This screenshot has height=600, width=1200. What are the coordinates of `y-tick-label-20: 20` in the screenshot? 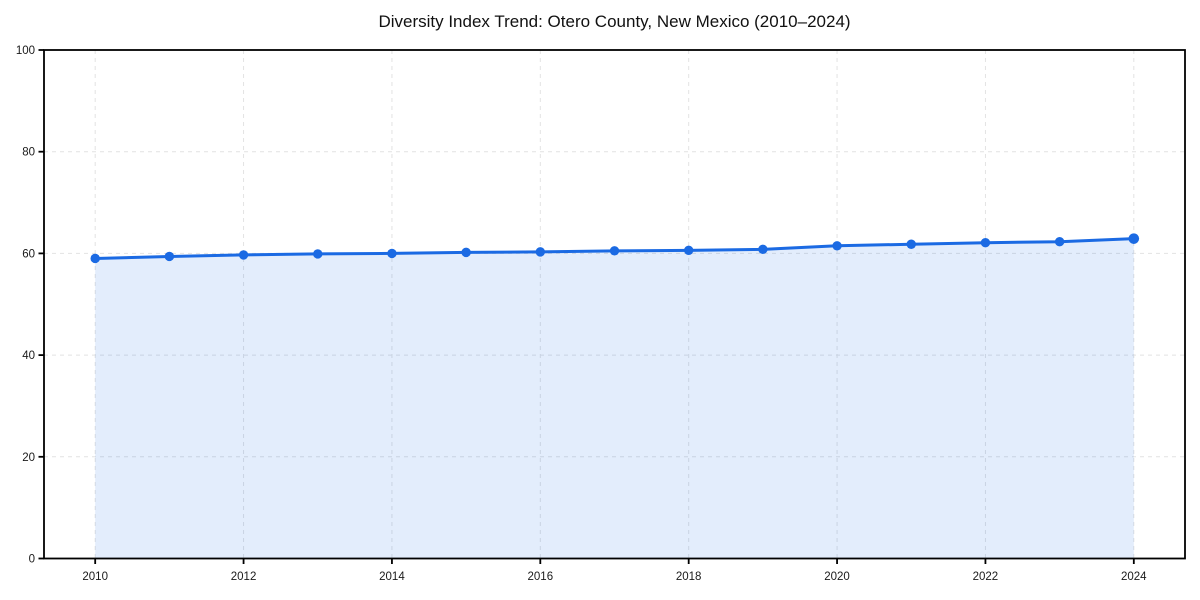 It's located at (28, 458).